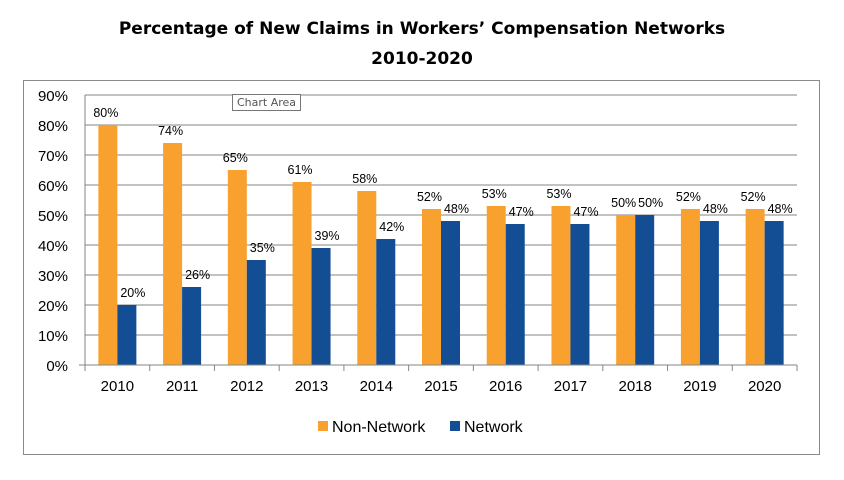 The height and width of the screenshot is (480, 844). What do you see at coordinates (57, 366) in the screenshot?
I see `y-tick-label: 0%` at bounding box center [57, 366].